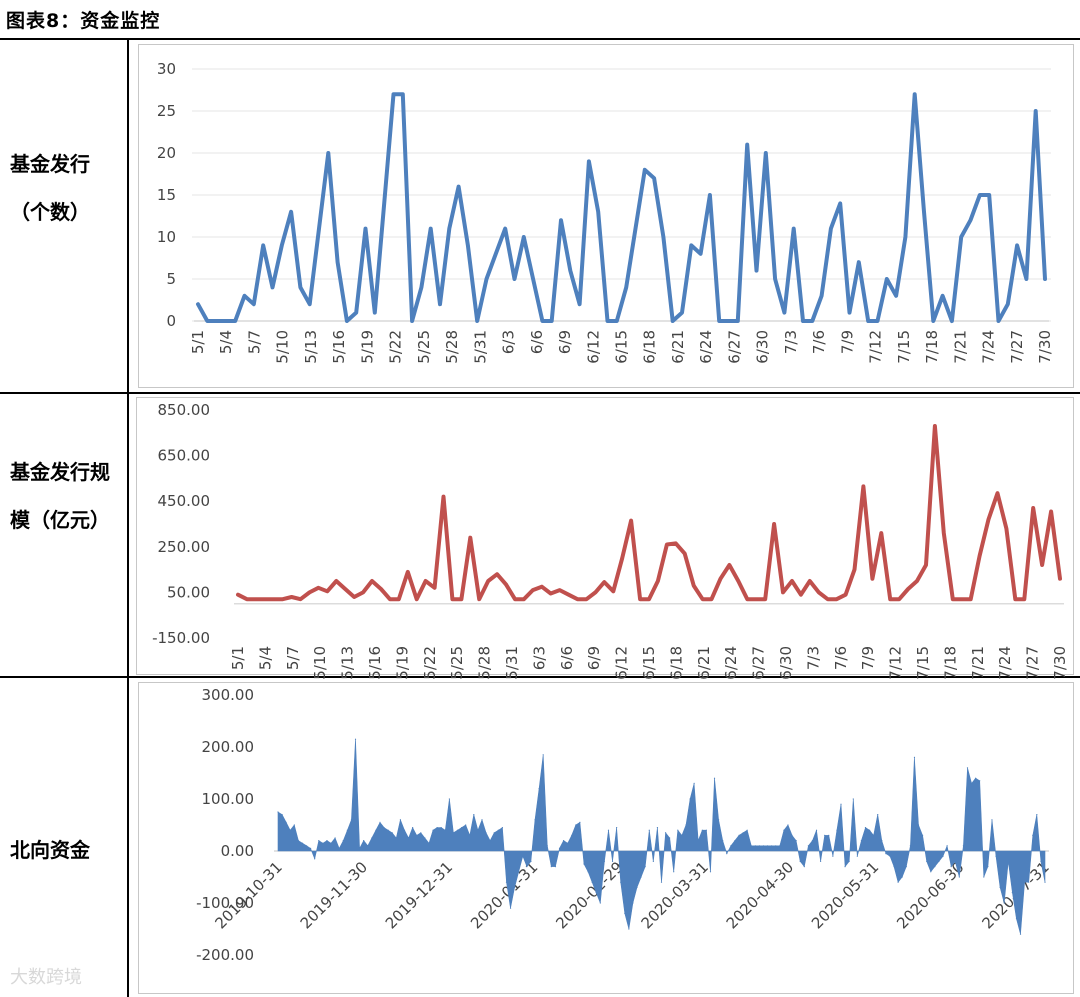 The image size is (1080, 997). Describe the element at coordinates (198, 342) in the screenshot. I see `fund-count-x-tick-label: 5/1` at that location.